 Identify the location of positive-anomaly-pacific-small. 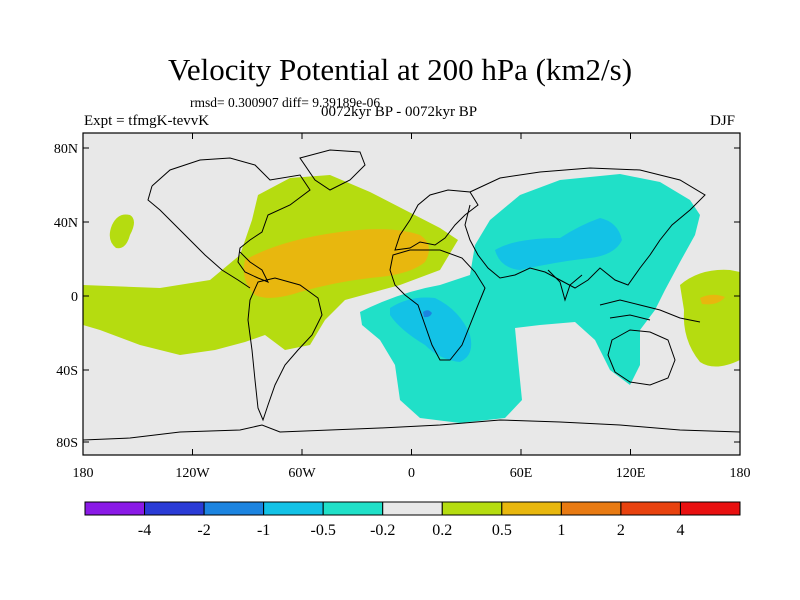
(121, 231).